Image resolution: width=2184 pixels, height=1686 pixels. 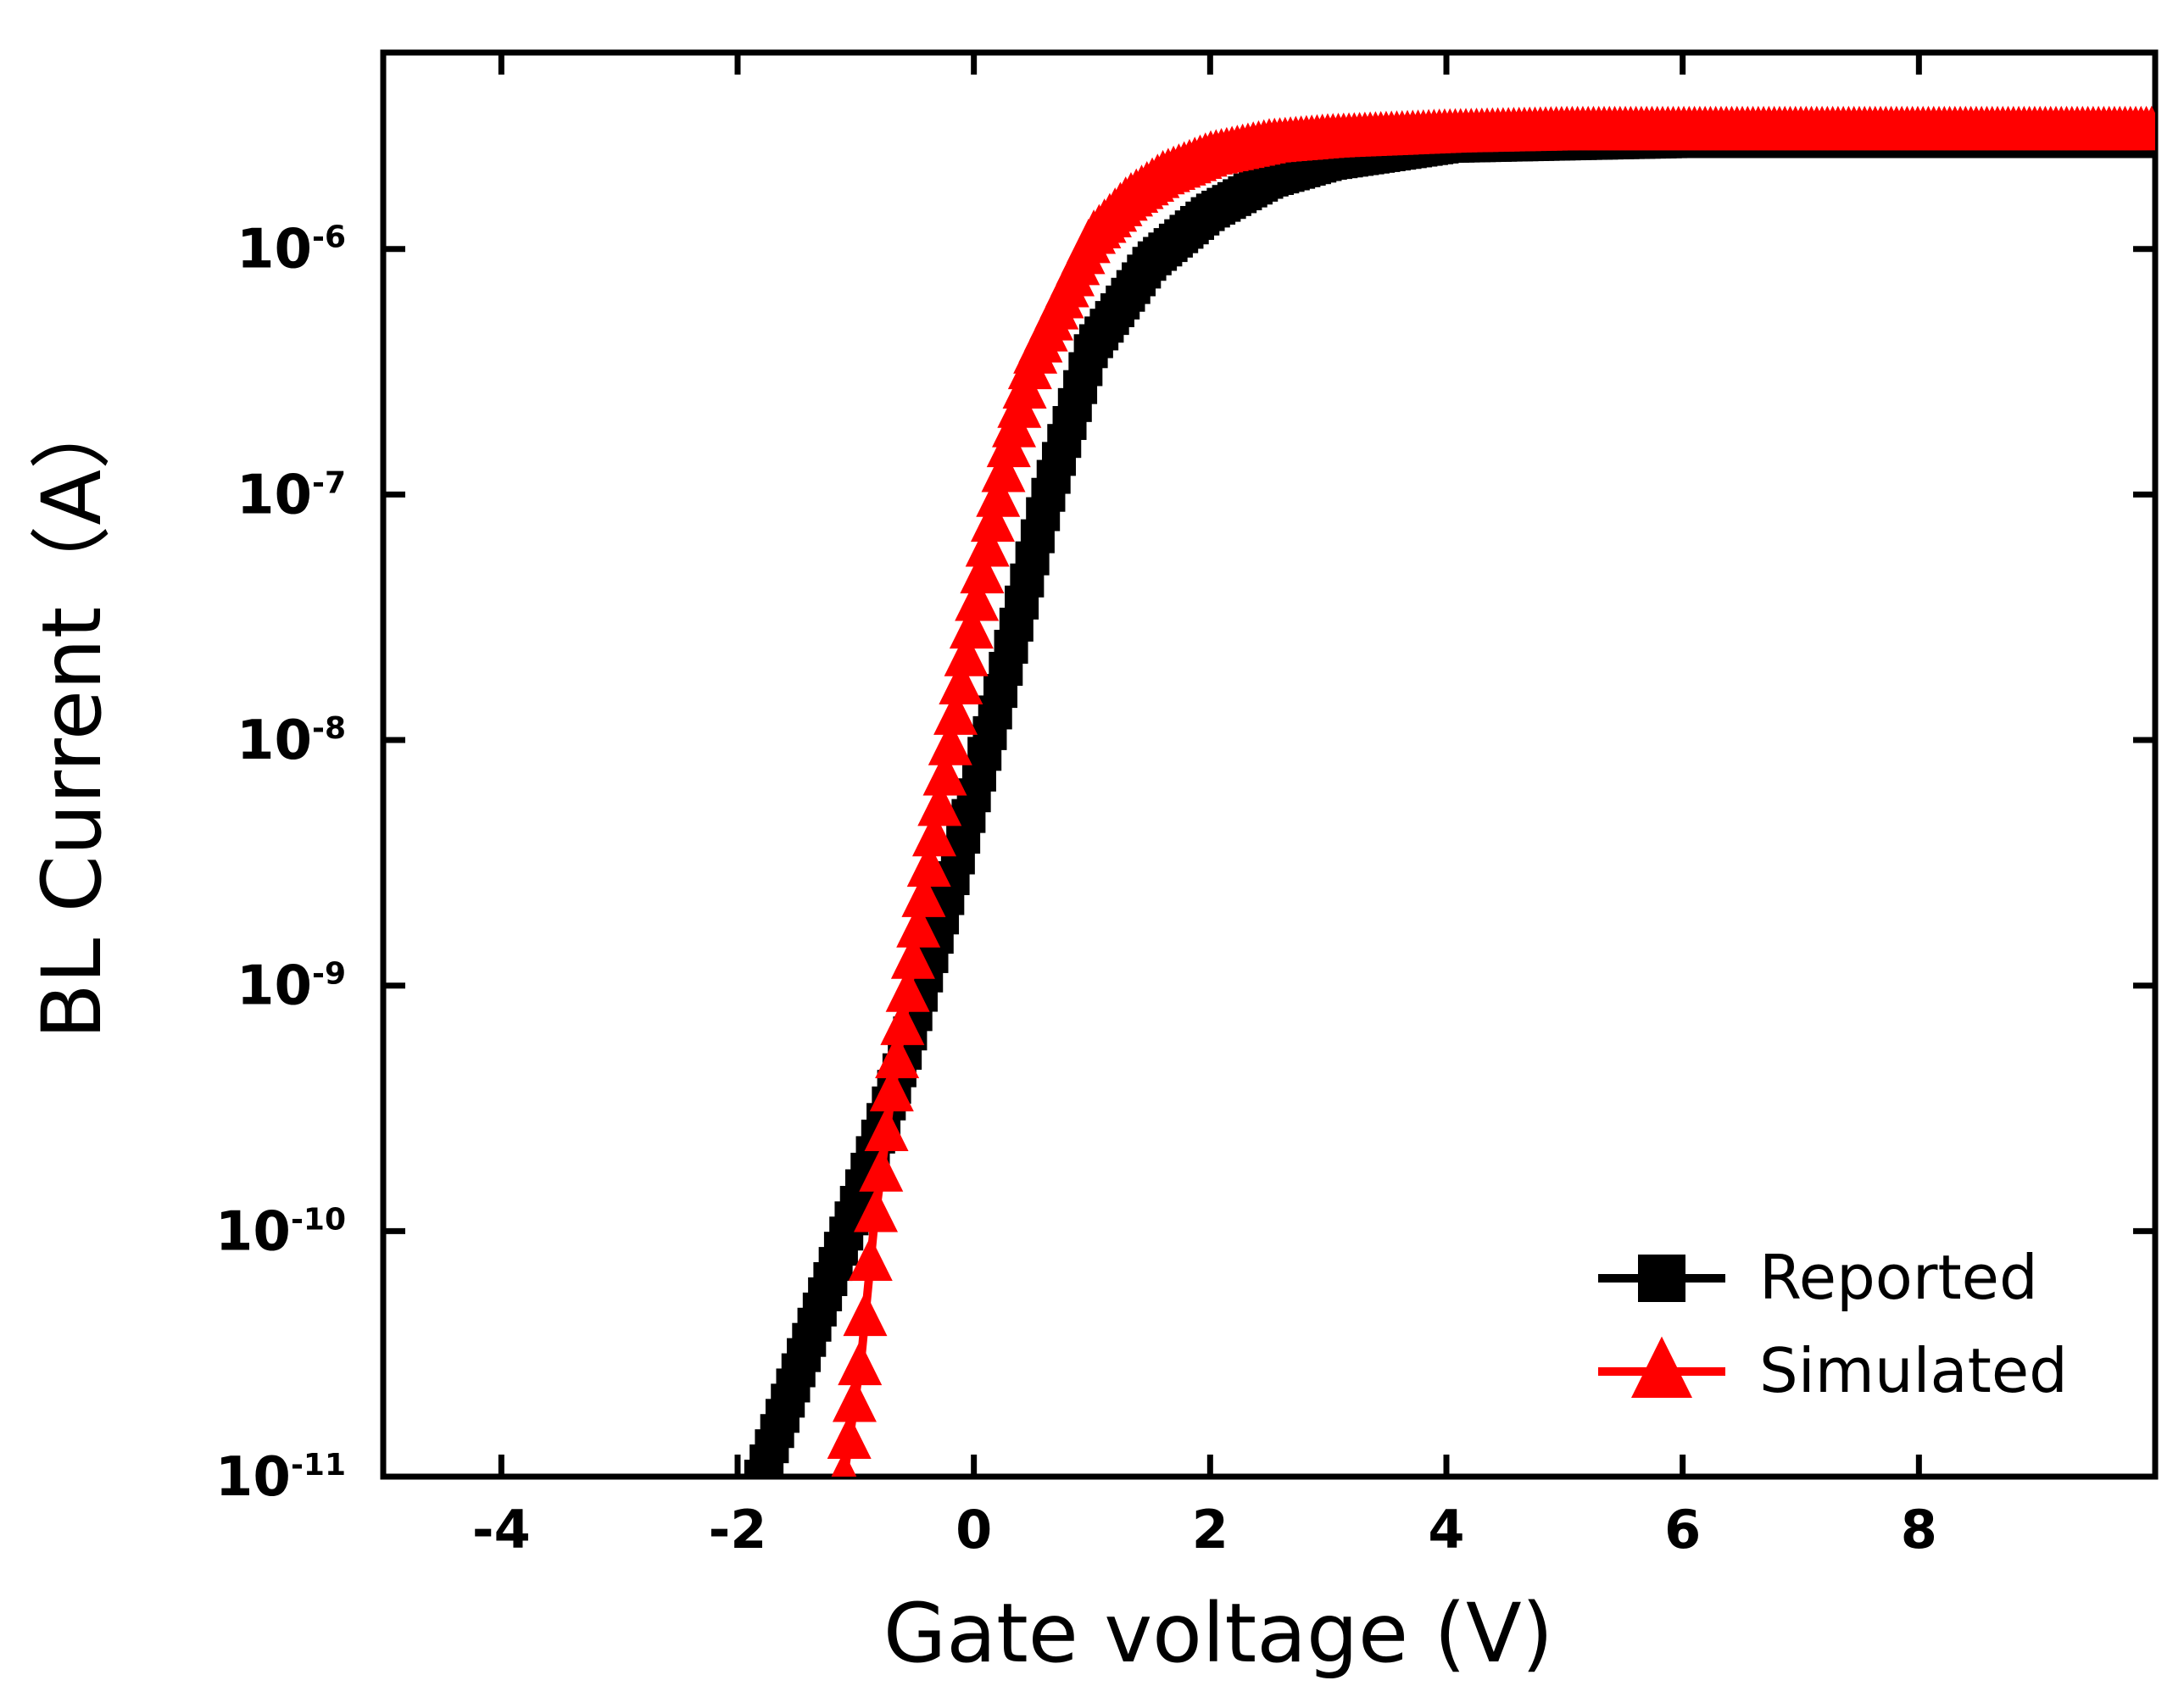 I want to click on y-tick-exponent: -10, so click(x=318, y=1219).